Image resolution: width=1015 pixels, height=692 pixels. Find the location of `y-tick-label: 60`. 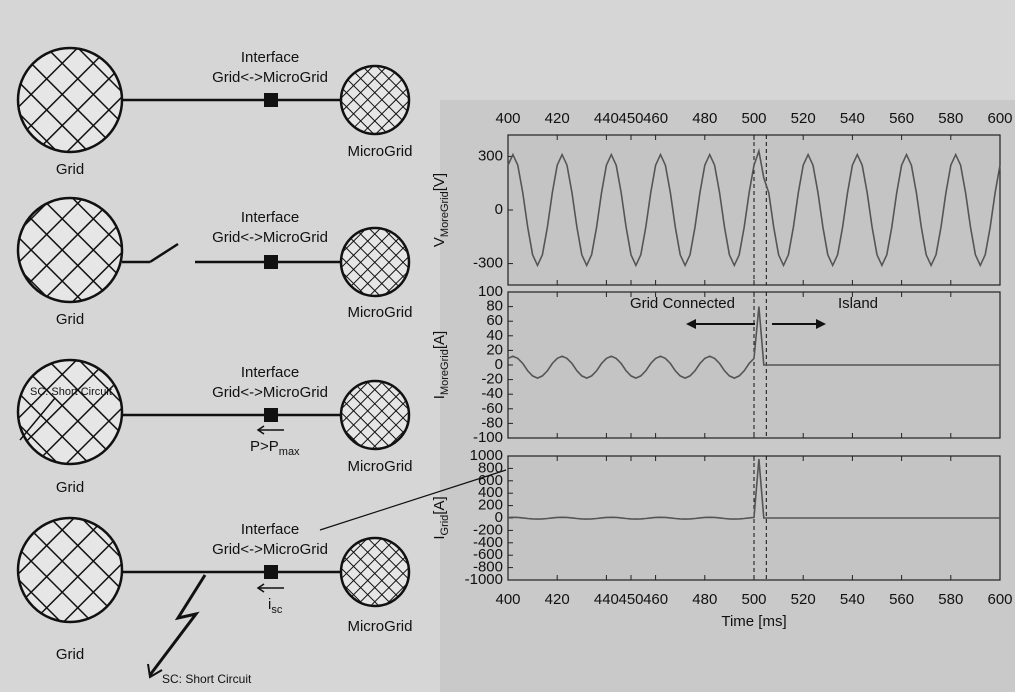

y-tick-label: 60 is located at coordinates (494, 320).